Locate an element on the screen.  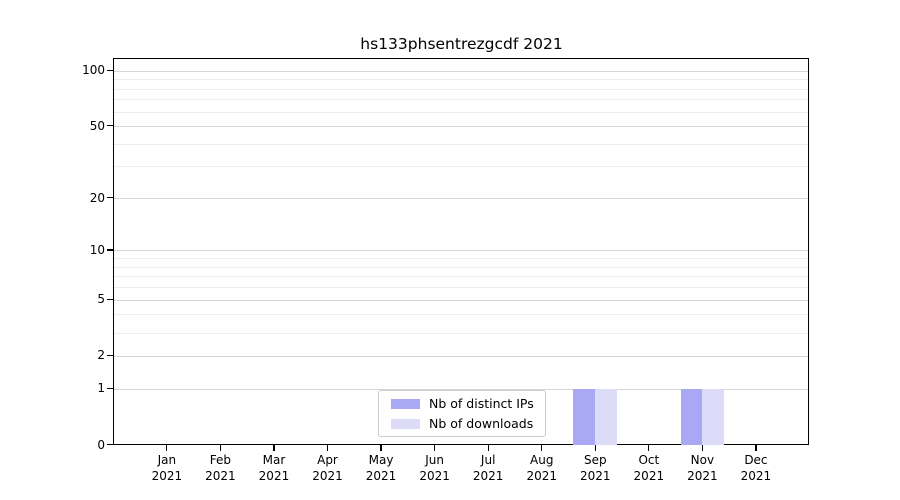
y-tick-label-50: 50 is located at coordinates (97, 125).